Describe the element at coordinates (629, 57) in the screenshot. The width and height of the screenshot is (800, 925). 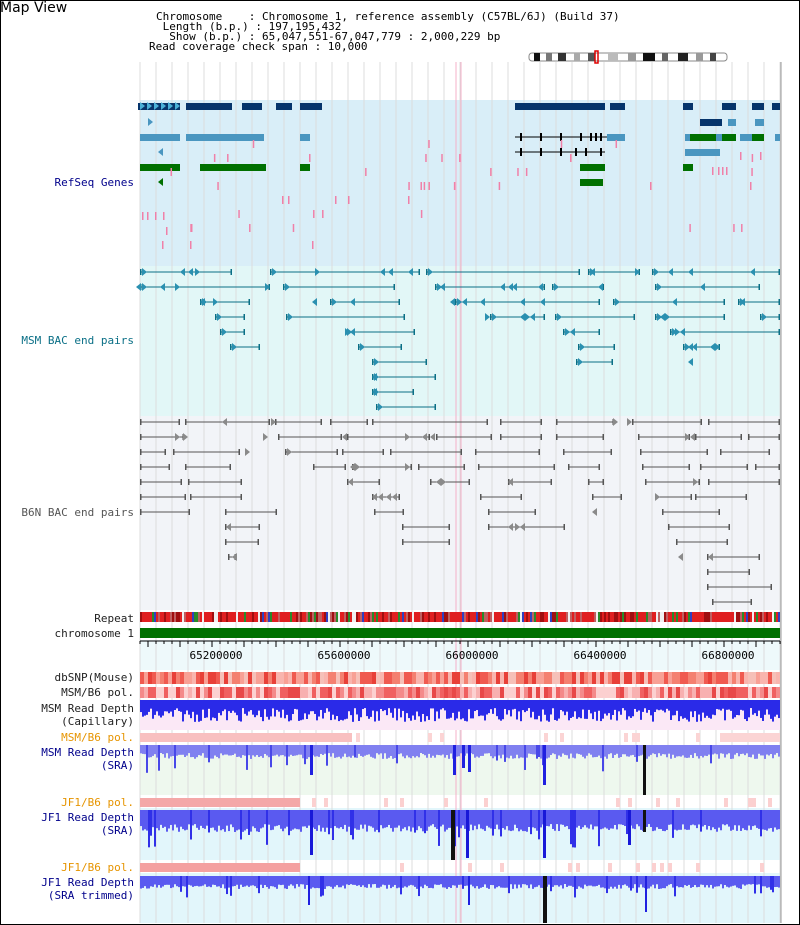
I see `chromosome-ideogram` at that location.